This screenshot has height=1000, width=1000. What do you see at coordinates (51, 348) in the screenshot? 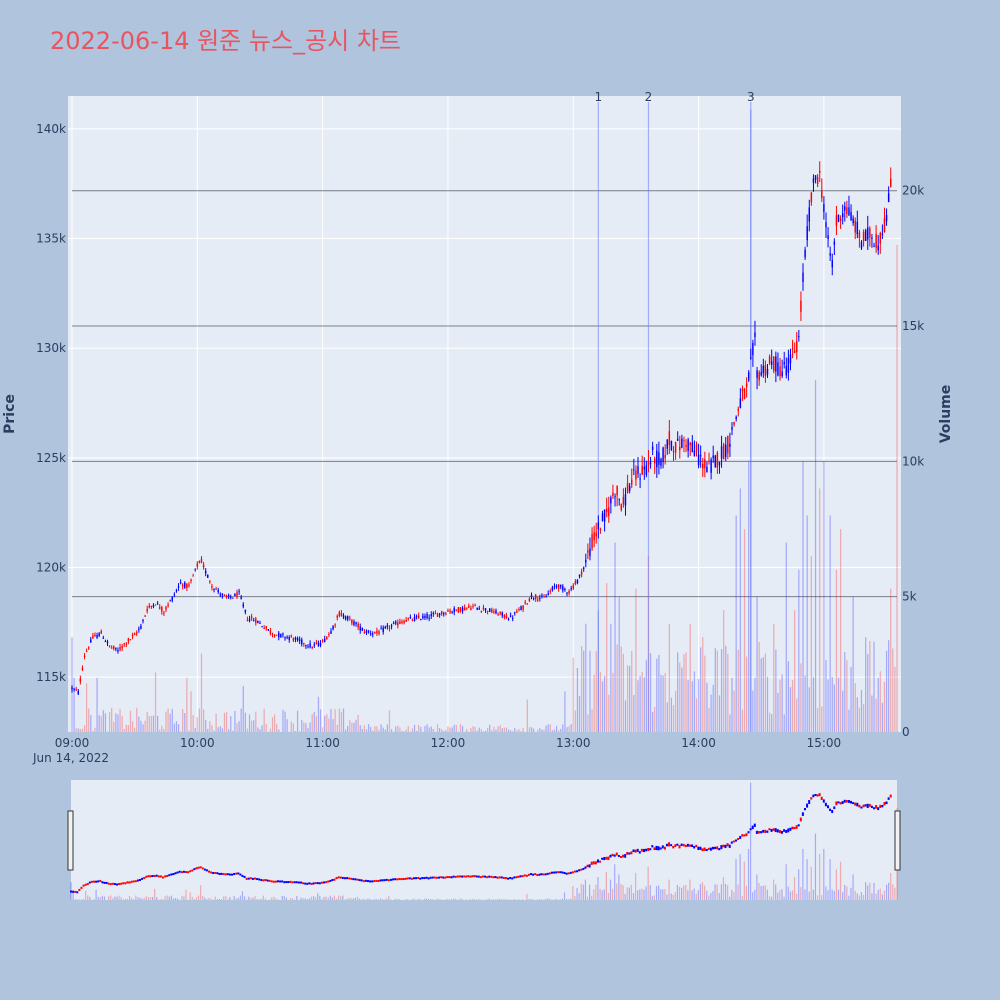
I see `price-tick-label: 130k` at bounding box center [51, 348].